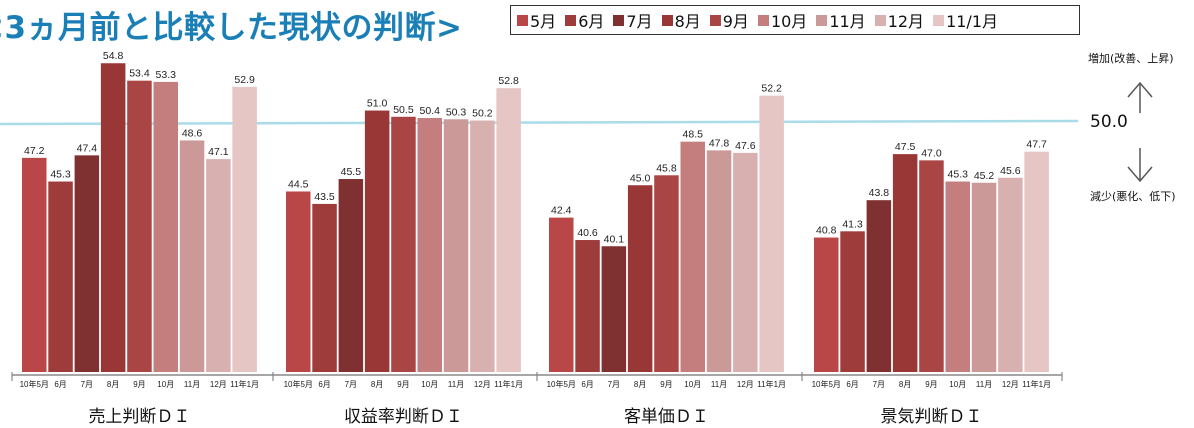 This screenshot has height=428, width=1194. What do you see at coordinates (403, 110) in the screenshot?
I see `data-label: 50.5` at bounding box center [403, 110].